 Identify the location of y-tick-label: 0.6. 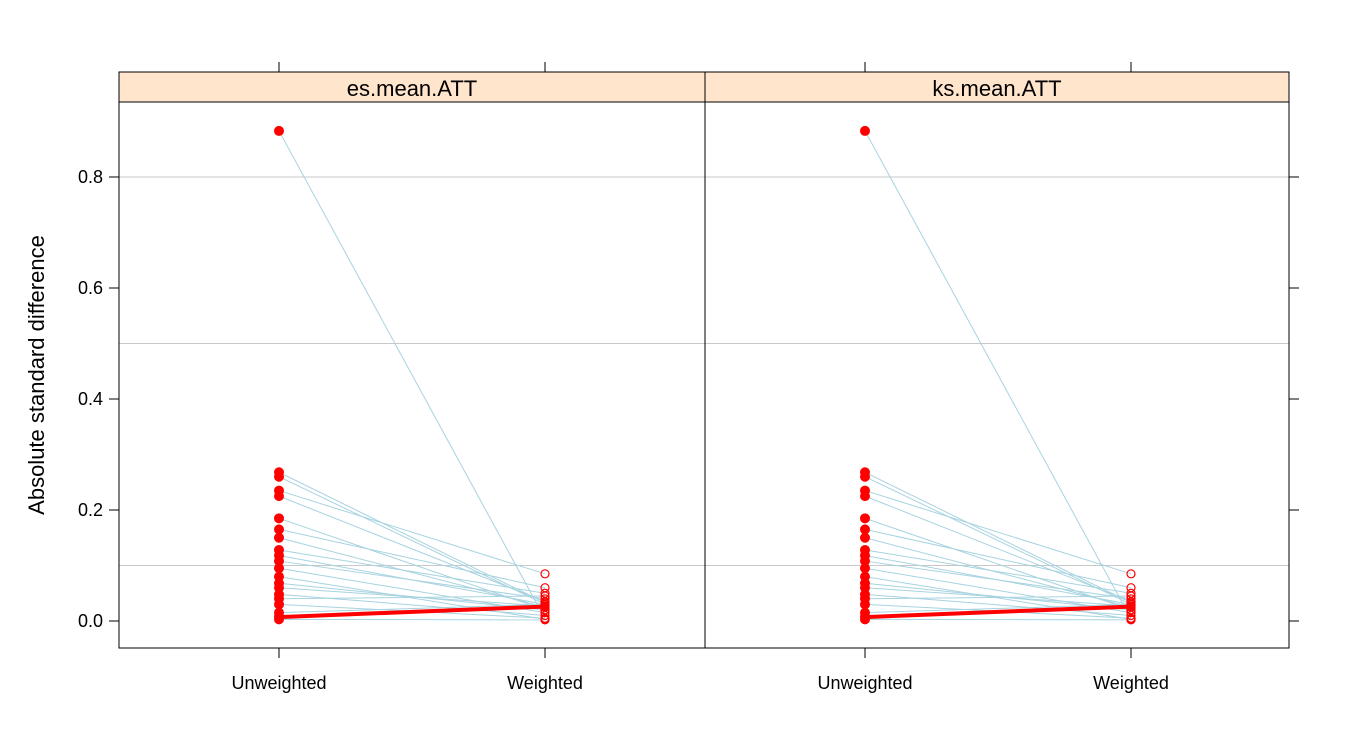
(90, 288).